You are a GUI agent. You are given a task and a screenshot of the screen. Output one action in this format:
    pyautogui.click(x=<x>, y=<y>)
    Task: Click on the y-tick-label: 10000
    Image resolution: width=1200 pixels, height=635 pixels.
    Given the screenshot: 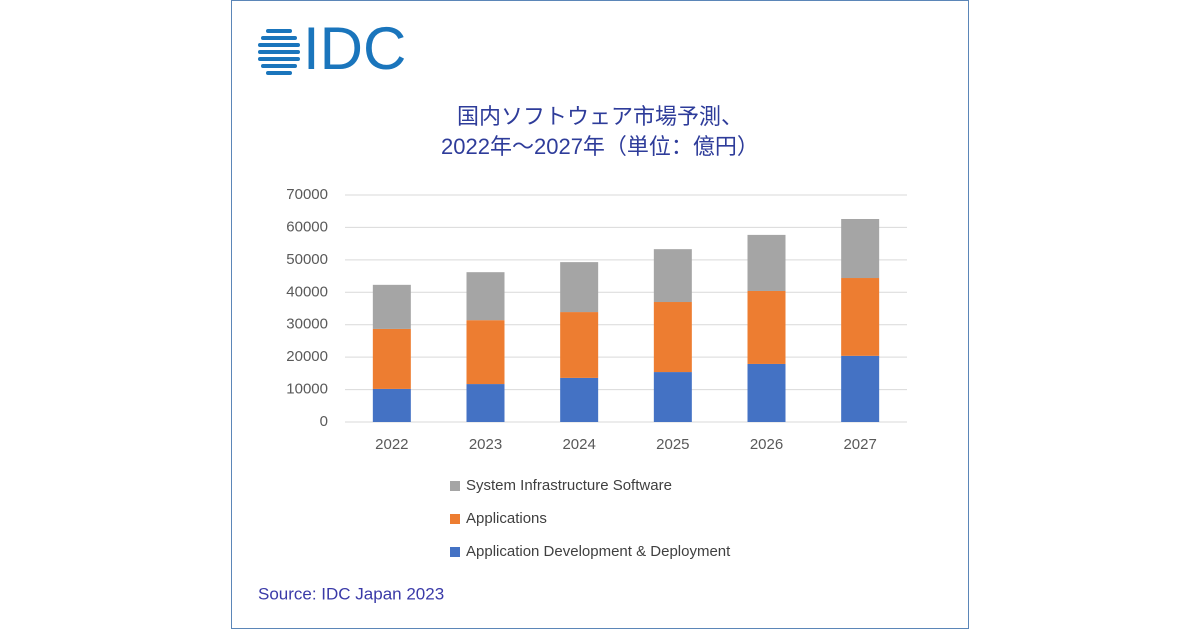 What is the action you would take?
    pyautogui.click(x=307, y=389)
    